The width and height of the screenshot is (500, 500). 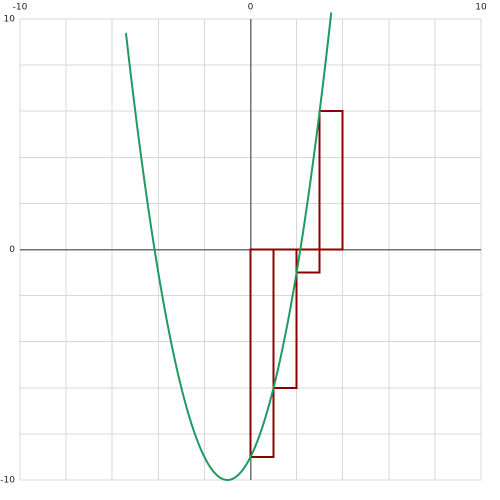 I want to click on y-tick-label-10: 10, so click(x=10, y=20).